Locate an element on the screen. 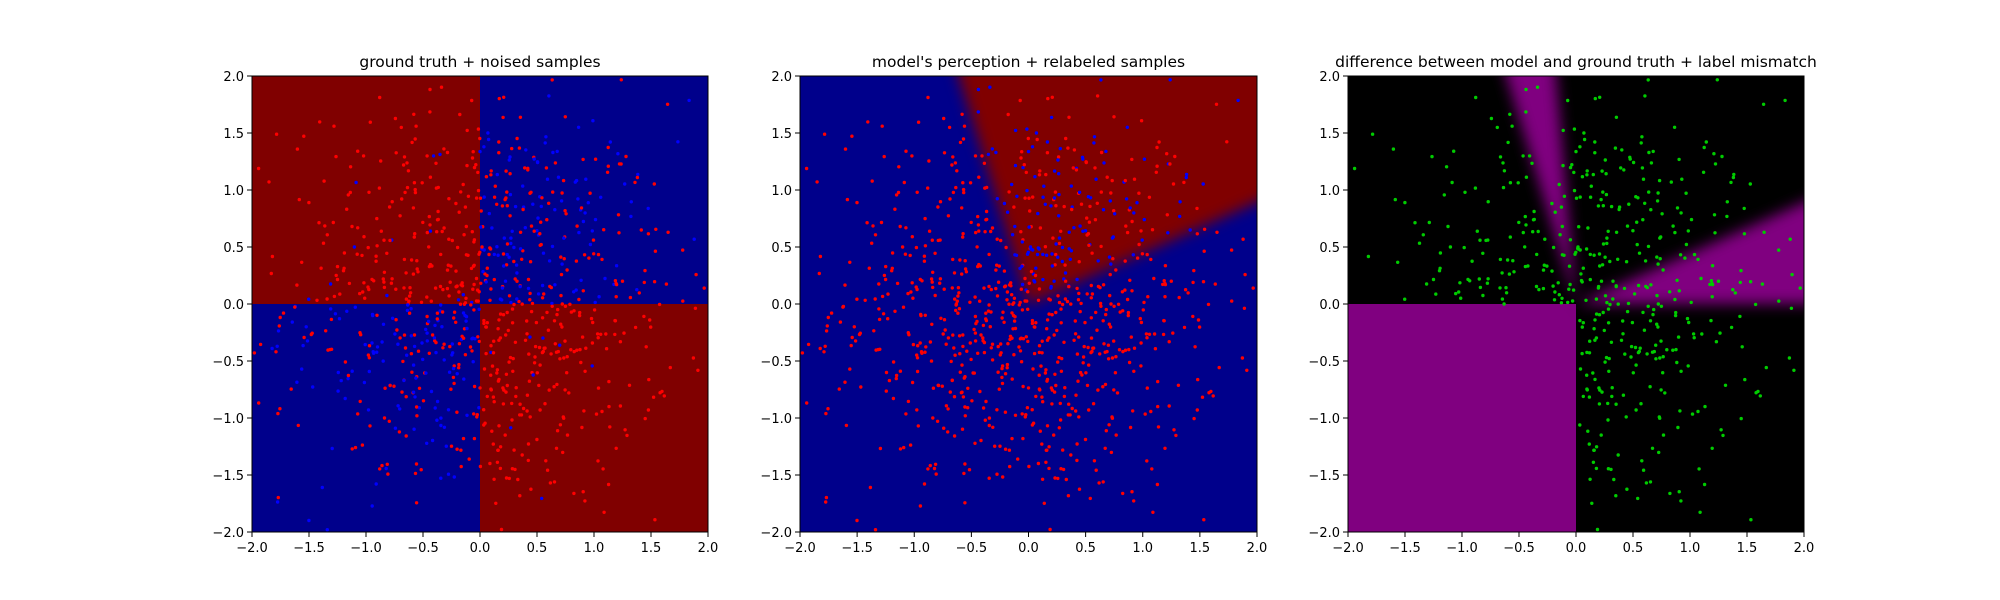 This screenshot has width=2000, height=600. x-tick-label: 0.5 is located at coordinates (1633, 548).